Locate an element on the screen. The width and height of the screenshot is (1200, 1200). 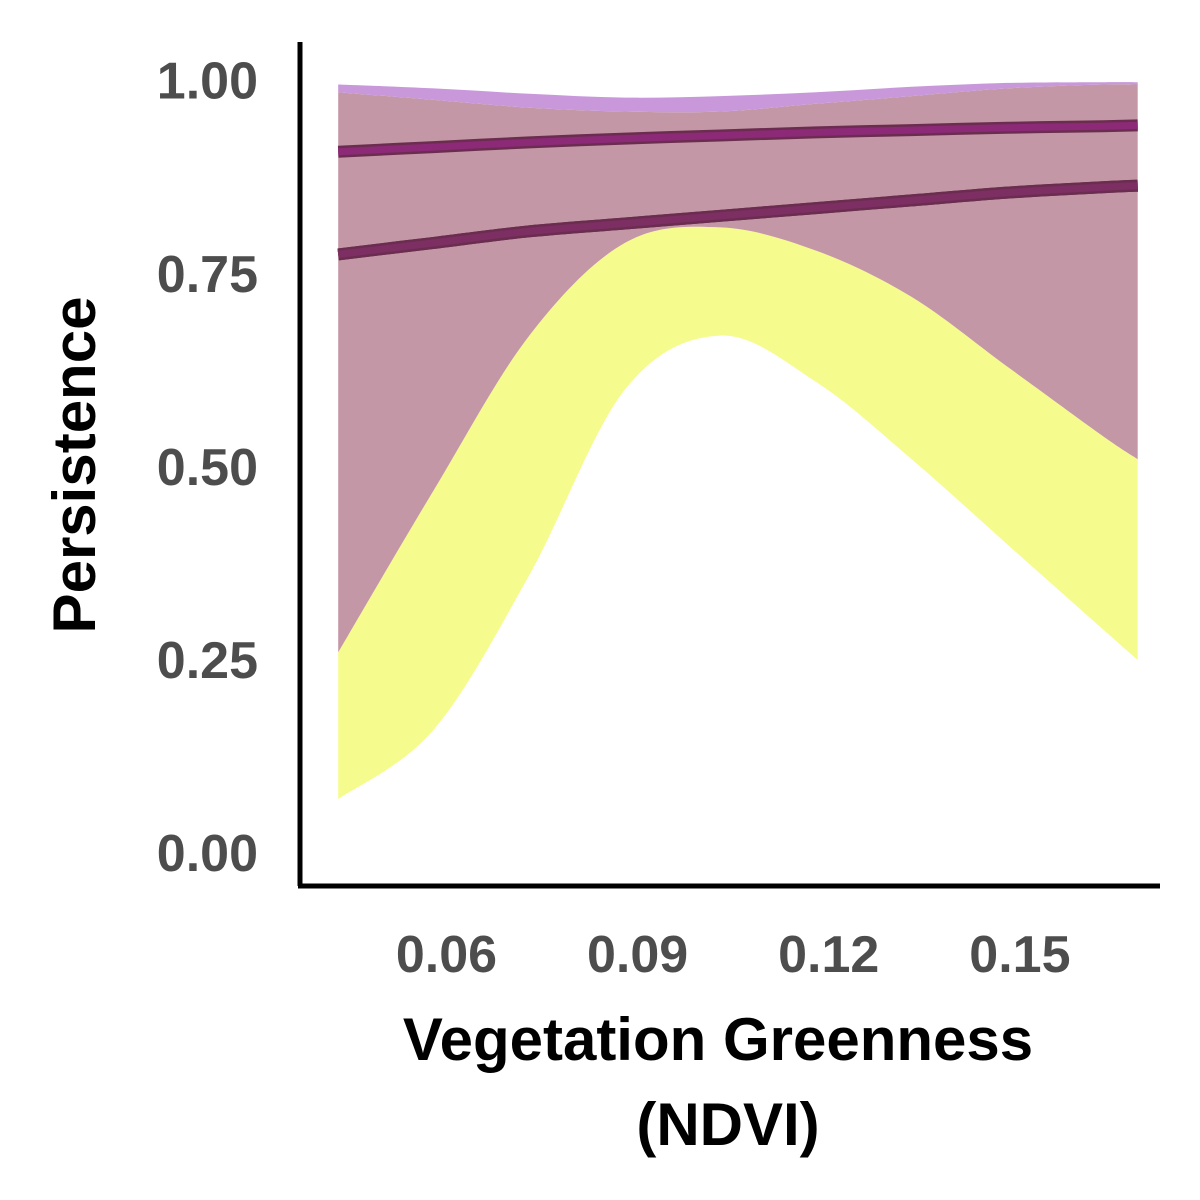
y-axis-title: Persistence is located at coordinates (74, 465).